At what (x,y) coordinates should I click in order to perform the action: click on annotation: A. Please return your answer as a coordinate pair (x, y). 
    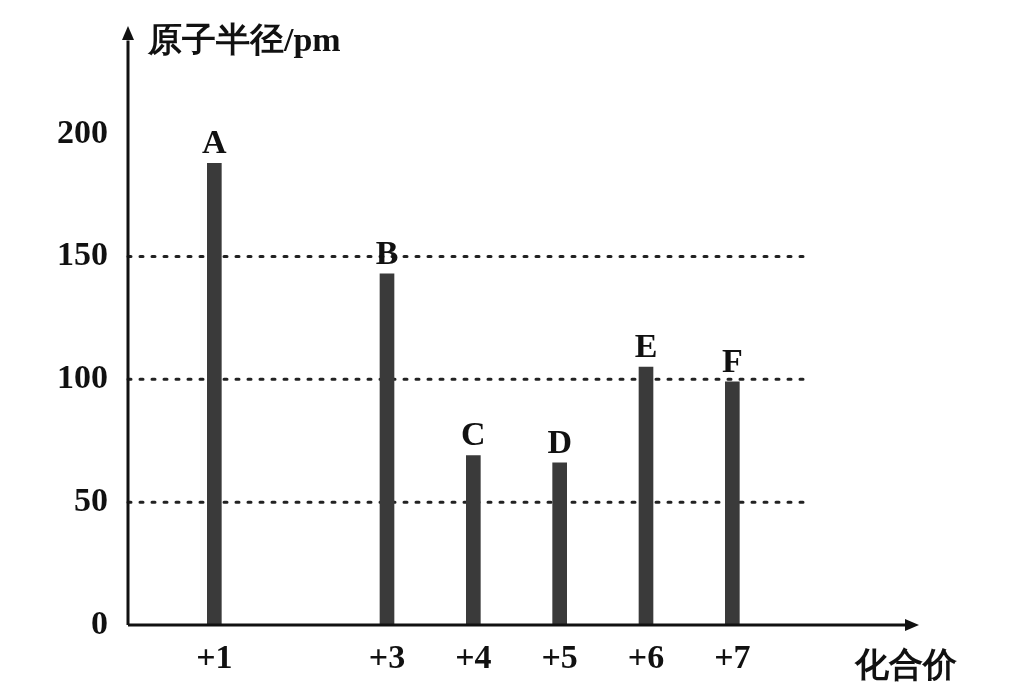
    Looking at the image, I should click on (215, 141).